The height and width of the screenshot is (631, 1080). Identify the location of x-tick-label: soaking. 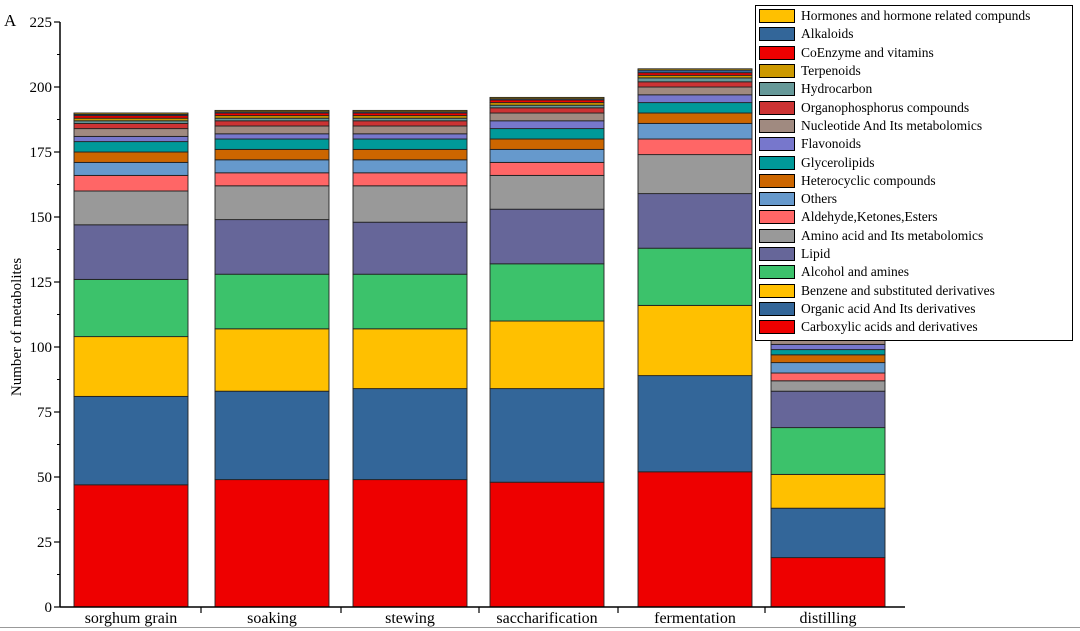
(272, 618).